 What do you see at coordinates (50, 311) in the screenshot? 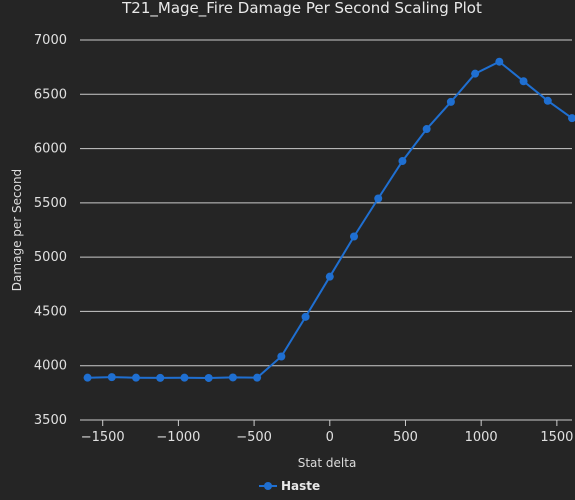
I see `y-tick-label: 4500` at bounding box center [50, 311].